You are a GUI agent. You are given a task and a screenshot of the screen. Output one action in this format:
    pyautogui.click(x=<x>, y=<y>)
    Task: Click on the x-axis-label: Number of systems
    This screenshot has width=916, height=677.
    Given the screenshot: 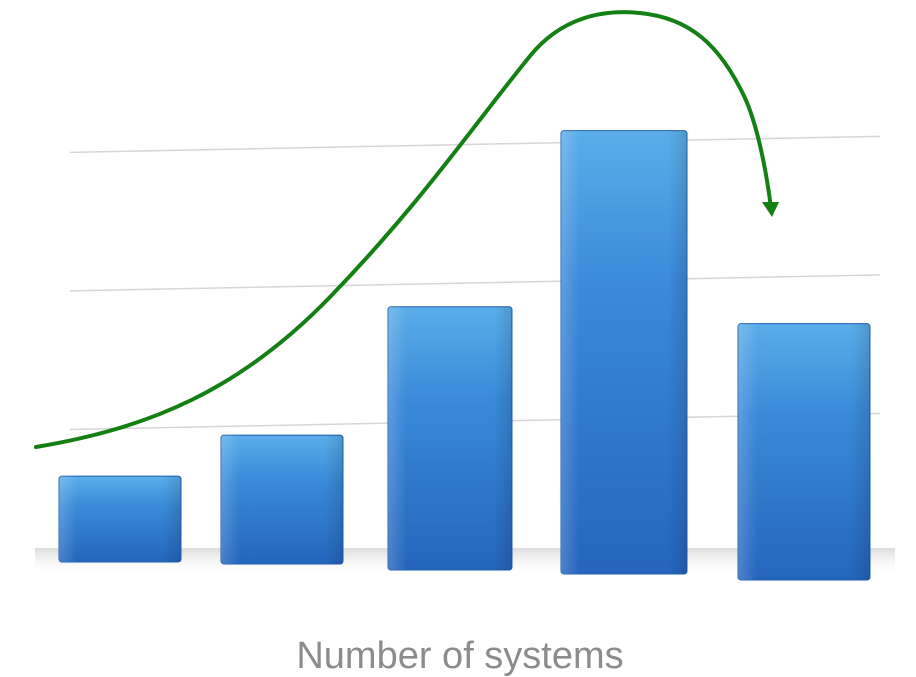 What is the action you would take?
    pyautogui.click(x=459, y=656)
    